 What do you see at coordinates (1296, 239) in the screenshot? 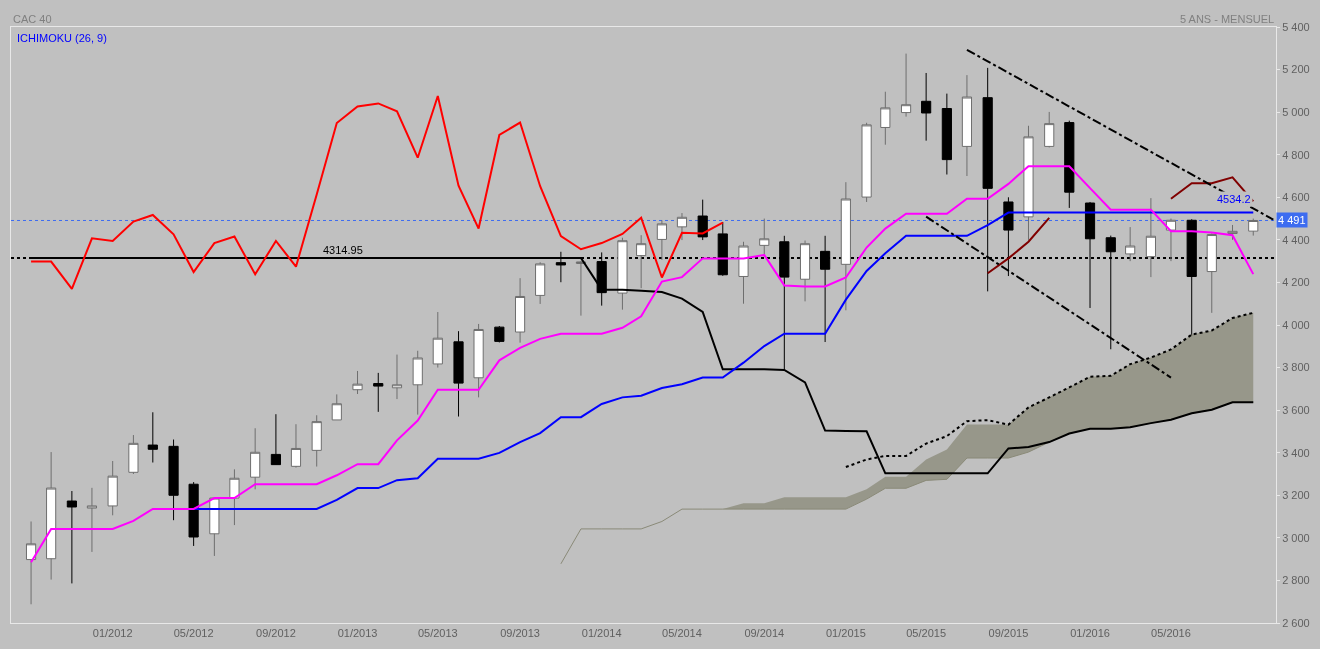
I see `y-tick-label: 4 400` at bounding box center [1296, 239].